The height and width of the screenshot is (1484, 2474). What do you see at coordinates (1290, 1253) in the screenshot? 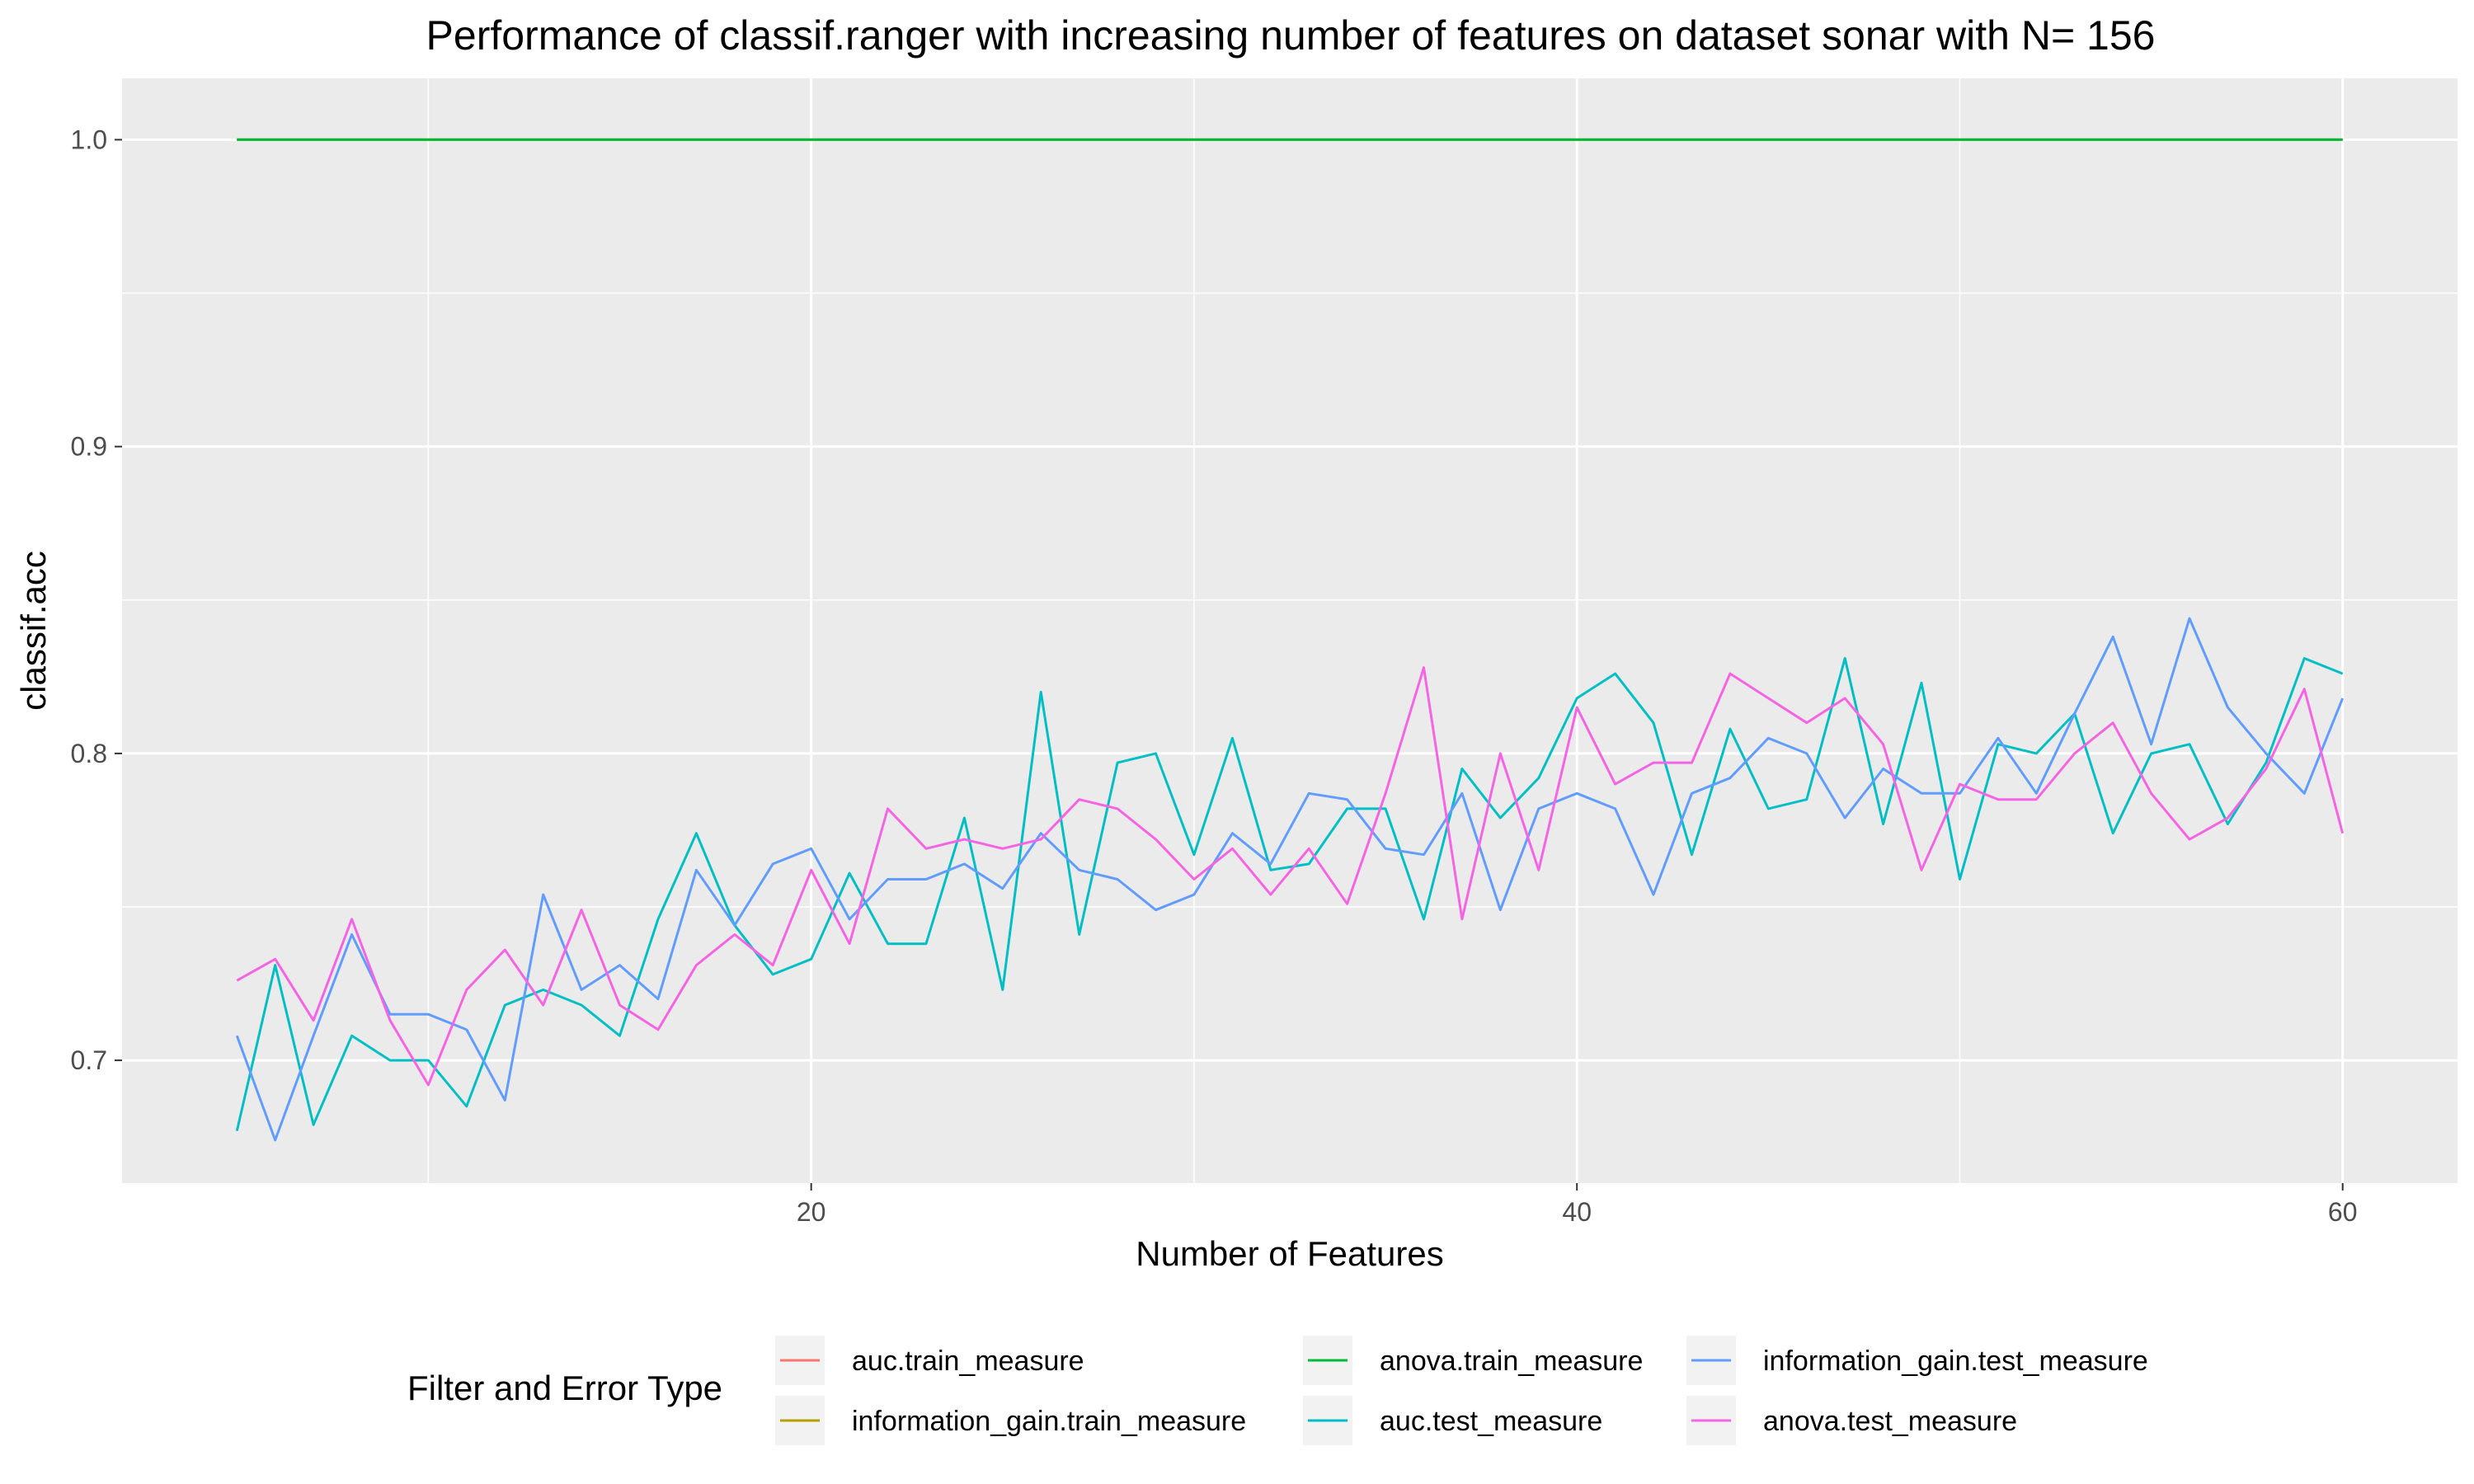
I see `x-axis-title: Number of Features` at bounding box center [1290, 1253].